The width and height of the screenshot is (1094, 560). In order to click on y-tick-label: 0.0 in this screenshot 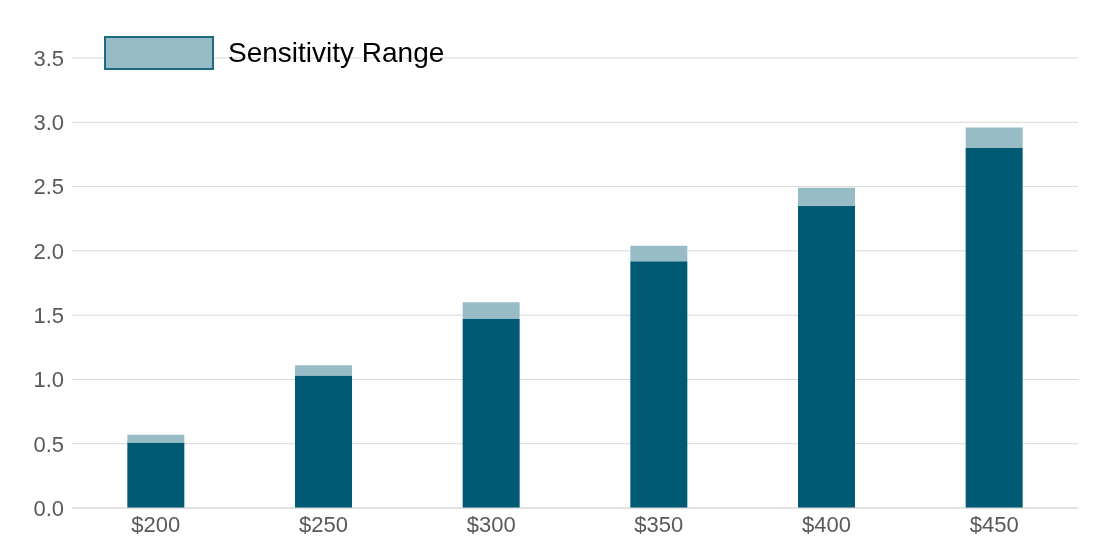, I will do `click(48, 508)`.